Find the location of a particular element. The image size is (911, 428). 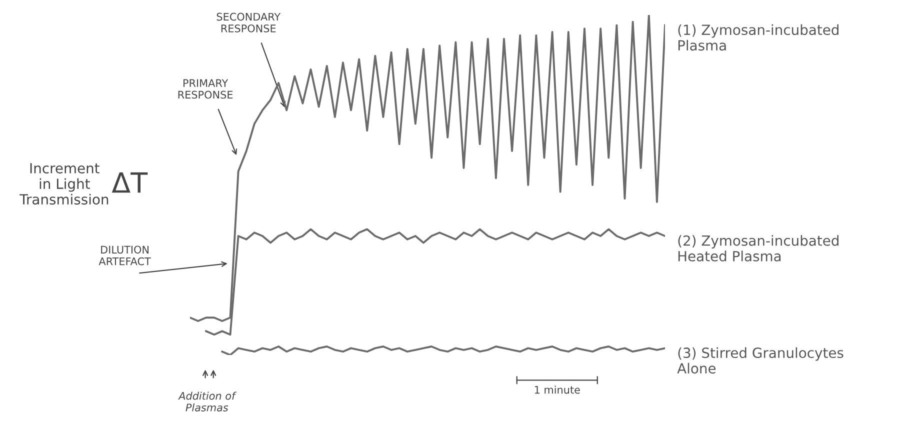

annotation: PRIMARY RESPONSE is located at coordinates (205, 89).